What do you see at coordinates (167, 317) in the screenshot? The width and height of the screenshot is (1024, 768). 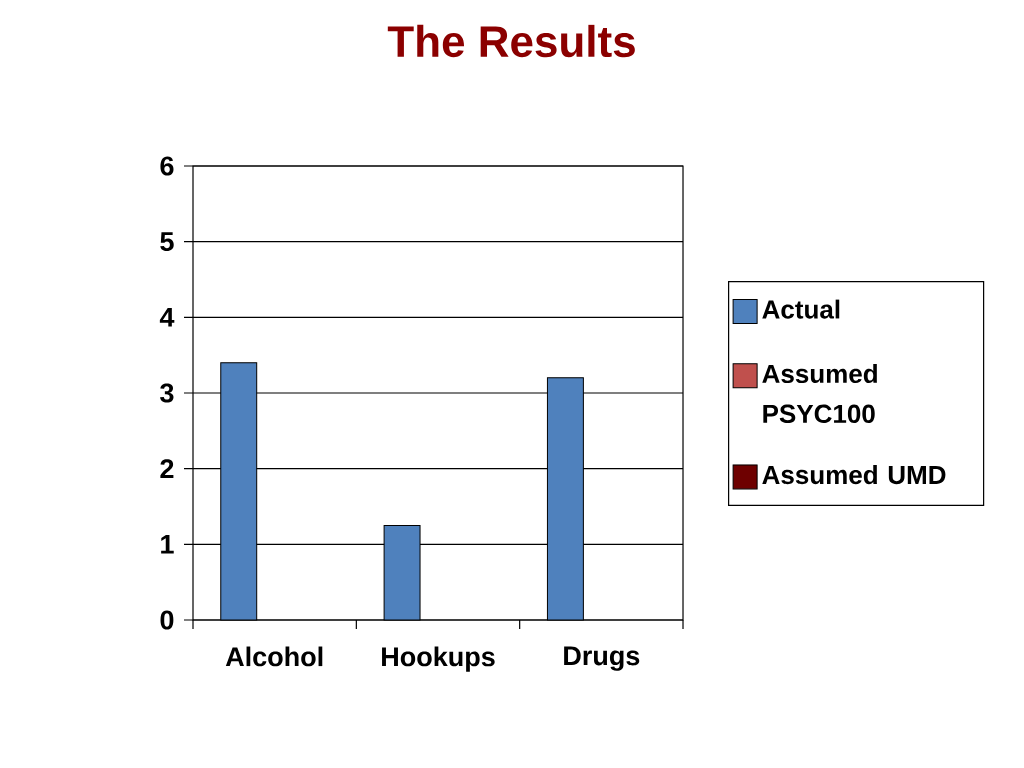 I see `y-tick-label: 4` at bounding box center [167, 317].